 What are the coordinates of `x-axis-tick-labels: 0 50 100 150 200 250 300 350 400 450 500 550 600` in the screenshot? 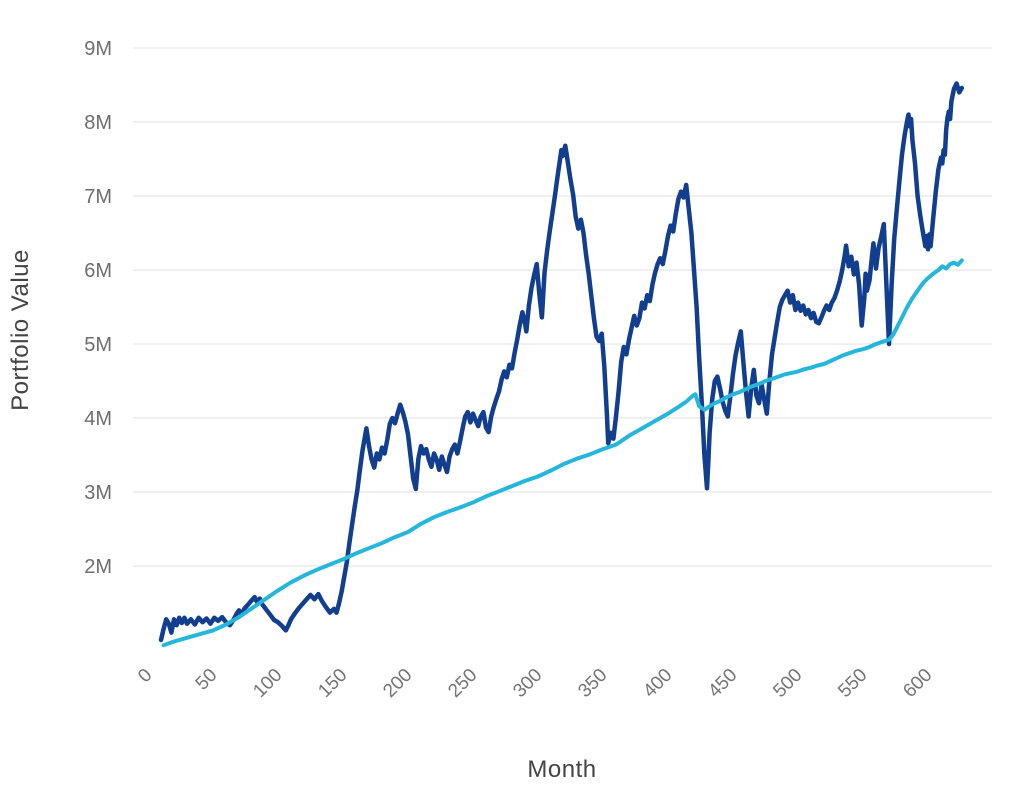 It's located at (535, 683).